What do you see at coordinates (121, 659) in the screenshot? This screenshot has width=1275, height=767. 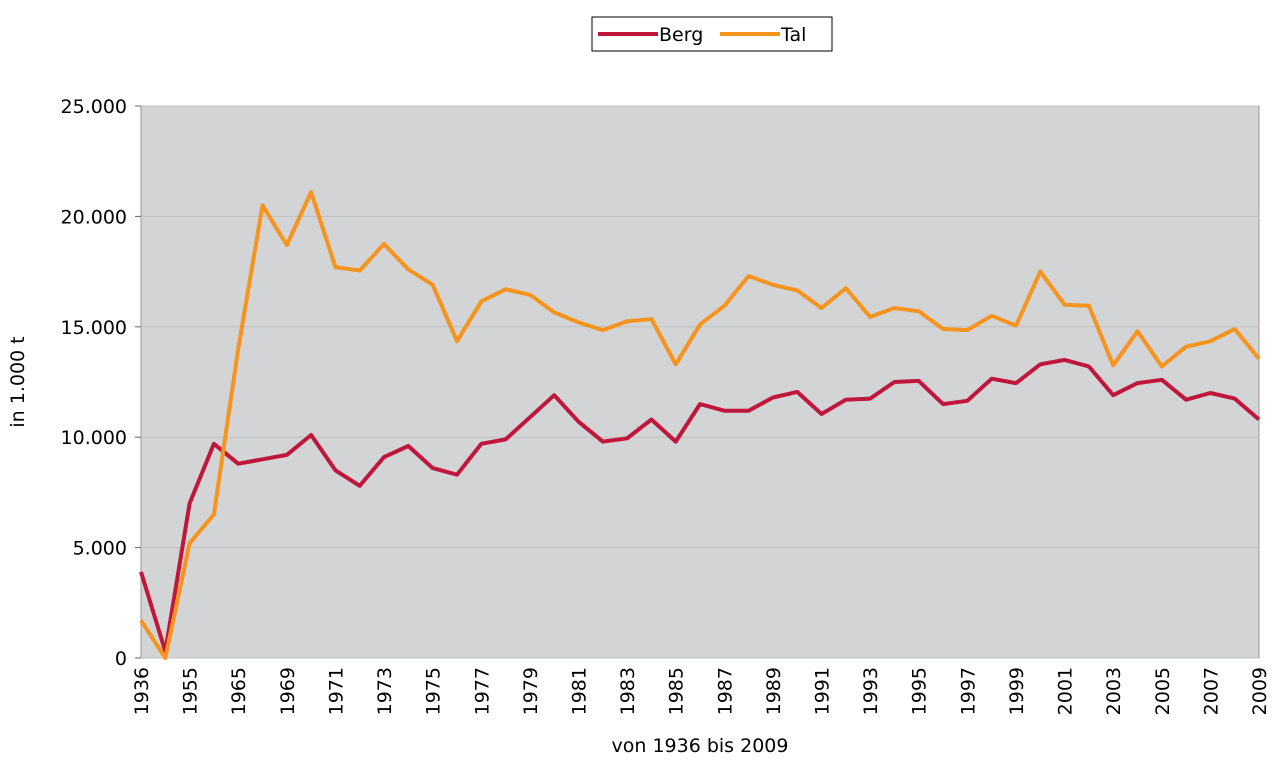 I see `y-tick-label: 0` at bounding box center [121, 659].